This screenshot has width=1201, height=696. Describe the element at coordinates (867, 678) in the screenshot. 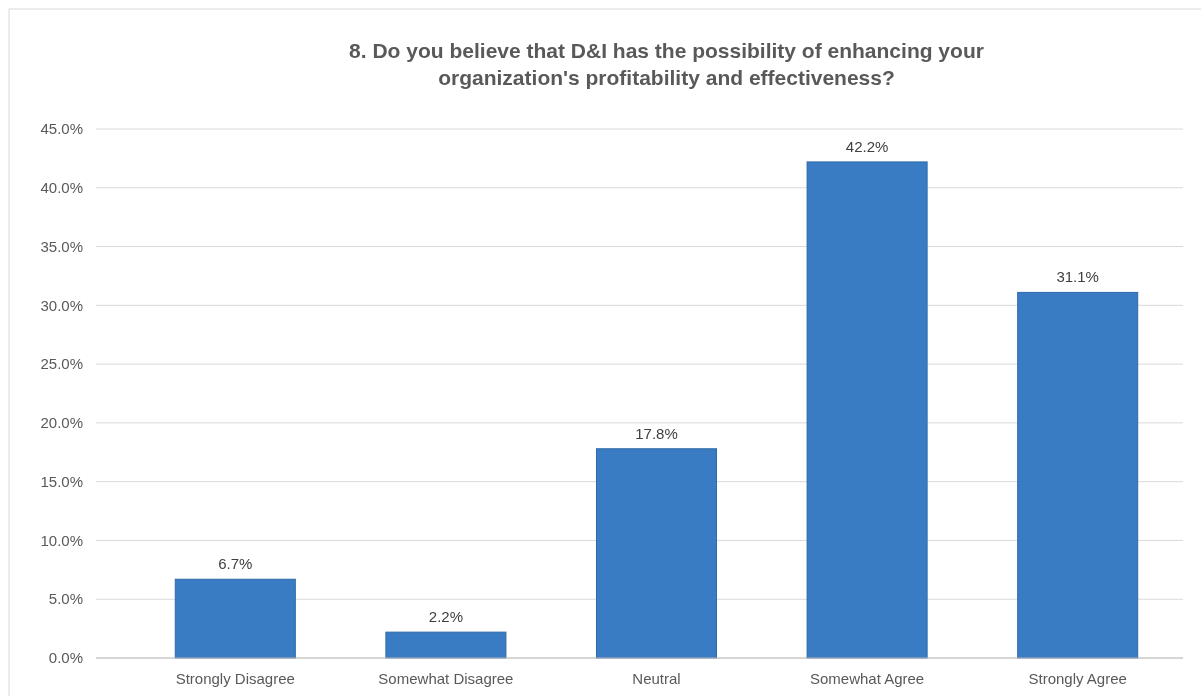

I see `x-tick-label: Somewhat Agree` at that location.